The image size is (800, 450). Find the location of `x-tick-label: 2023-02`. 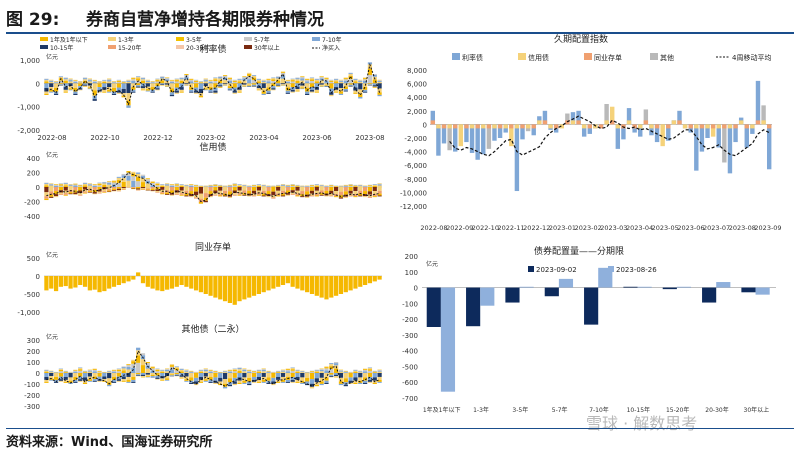

x-tick-label: 2023-02 is located at coordinates (210, 138).